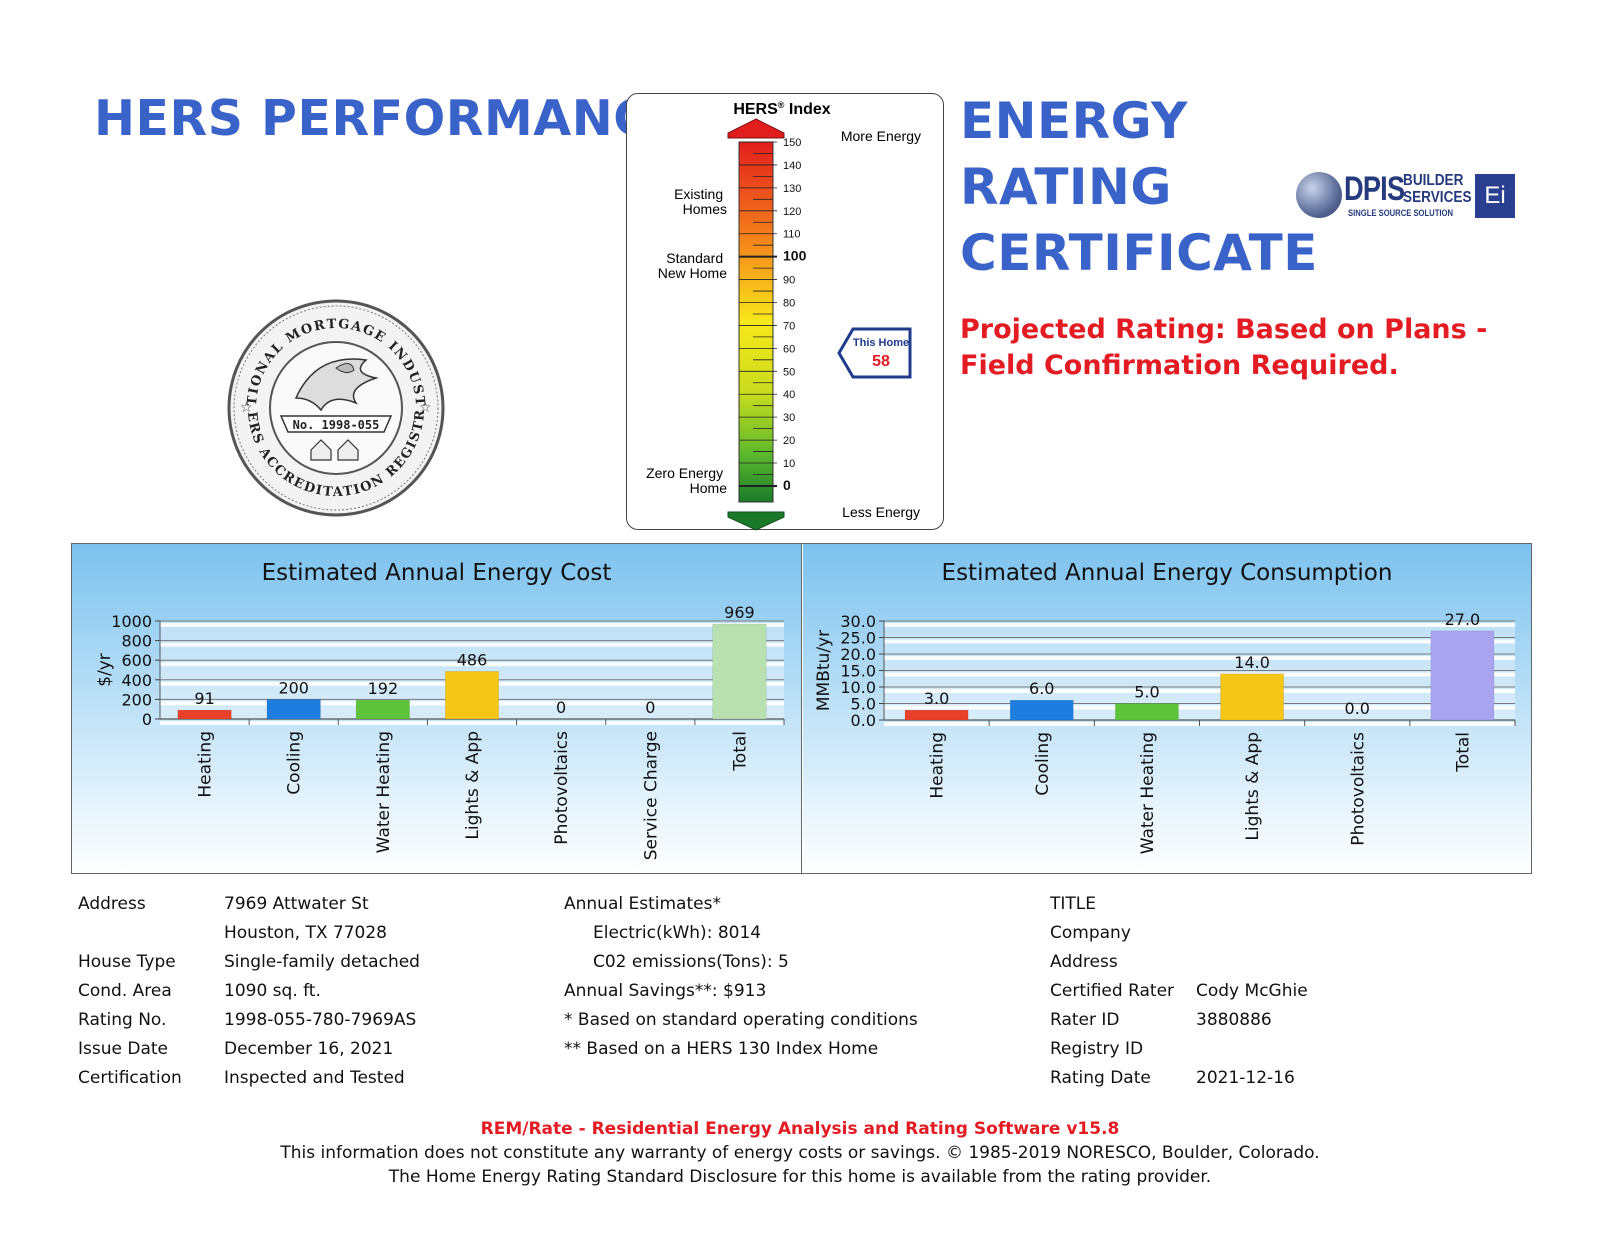 This screenshot has width=1600, height=1236. Describe the element at coordinates (1179, 933) in the screenshot. I see `rater-row: Company` at that location.